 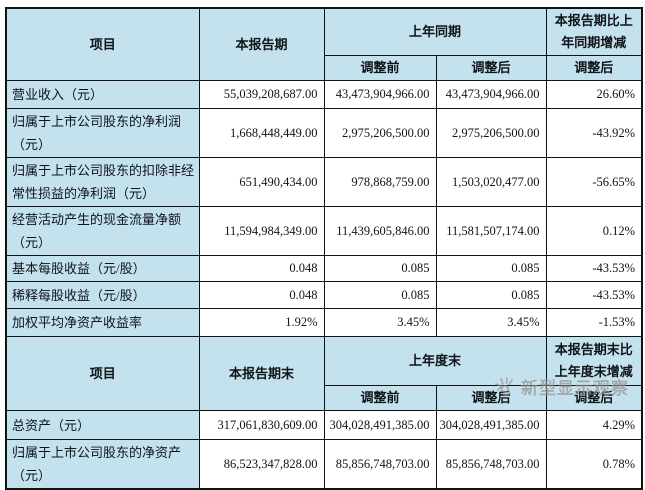 What do you see at coordinates (594, 31) in the screenshot?
I see `t1-header-change: 本报告期比上年同期增减` at bounding box center [594, 31].